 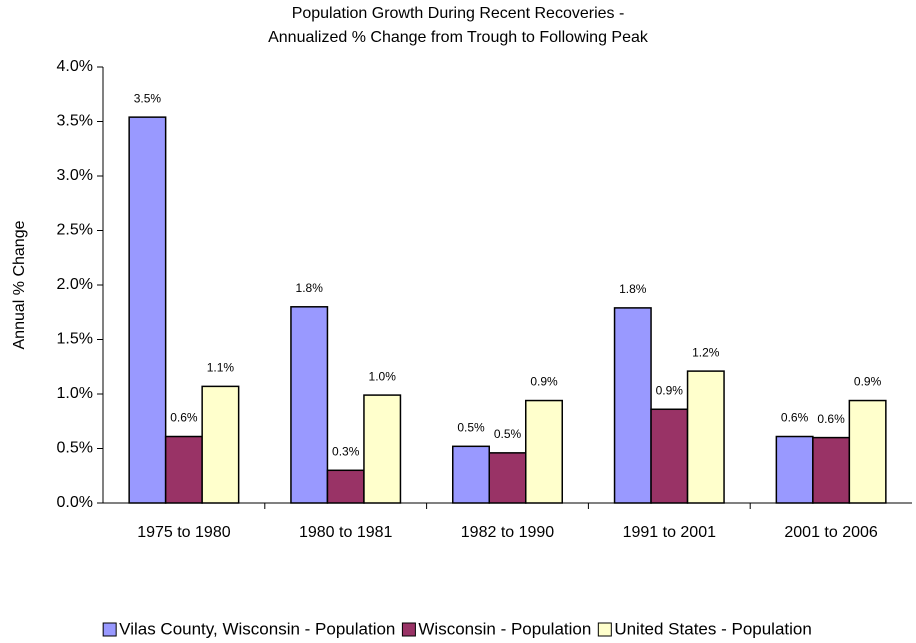 What do you see at coordinates (75, 175) in the screenshot?
I see `y-tick-label: 3.0%` at bounding box center [75, 175].